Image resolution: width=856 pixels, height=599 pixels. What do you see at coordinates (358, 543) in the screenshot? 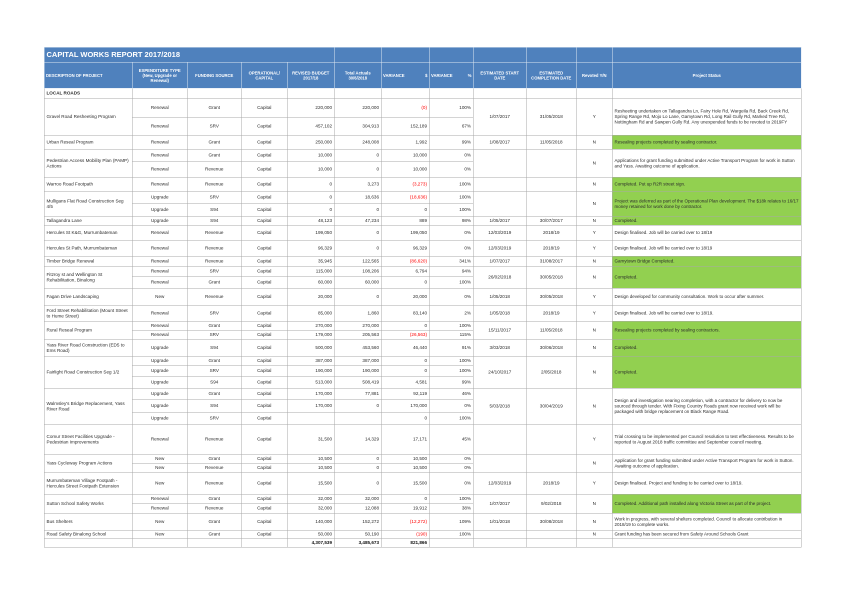
I see `total-actuals: 3,485,673` at bounding box center [358, 543].